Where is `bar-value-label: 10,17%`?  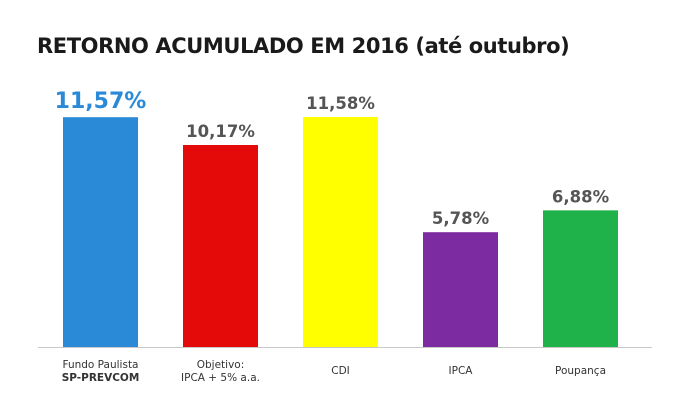
bar-value-label: 10,17% is located at coordinates (220, 131).